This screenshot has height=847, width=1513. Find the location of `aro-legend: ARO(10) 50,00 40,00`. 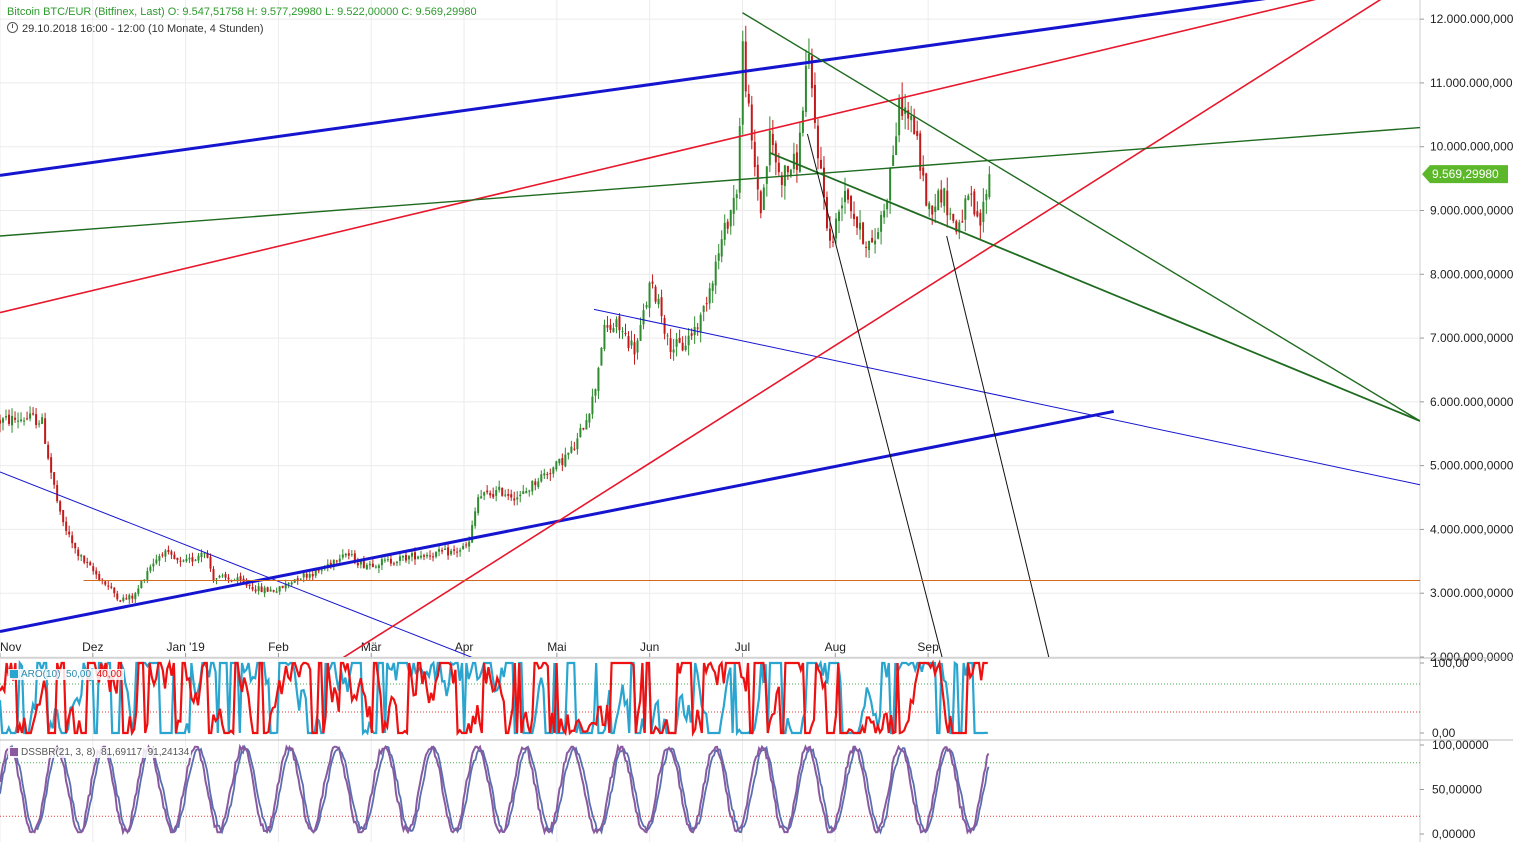

aro-legend: ARO(10) 50,00 40,00 is located at coordinates (66, 674).